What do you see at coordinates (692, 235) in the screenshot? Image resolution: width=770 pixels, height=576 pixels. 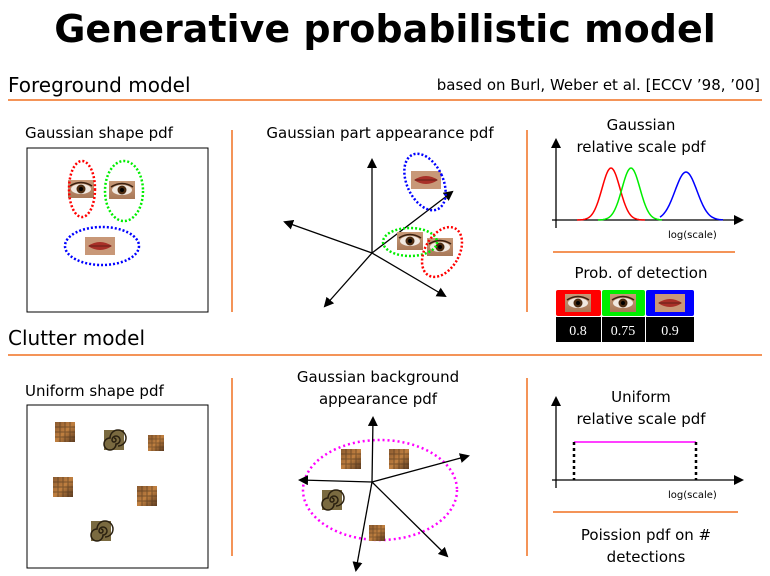 I see `scale-axis-label: log(scale)` at bounding box center [692, 235].